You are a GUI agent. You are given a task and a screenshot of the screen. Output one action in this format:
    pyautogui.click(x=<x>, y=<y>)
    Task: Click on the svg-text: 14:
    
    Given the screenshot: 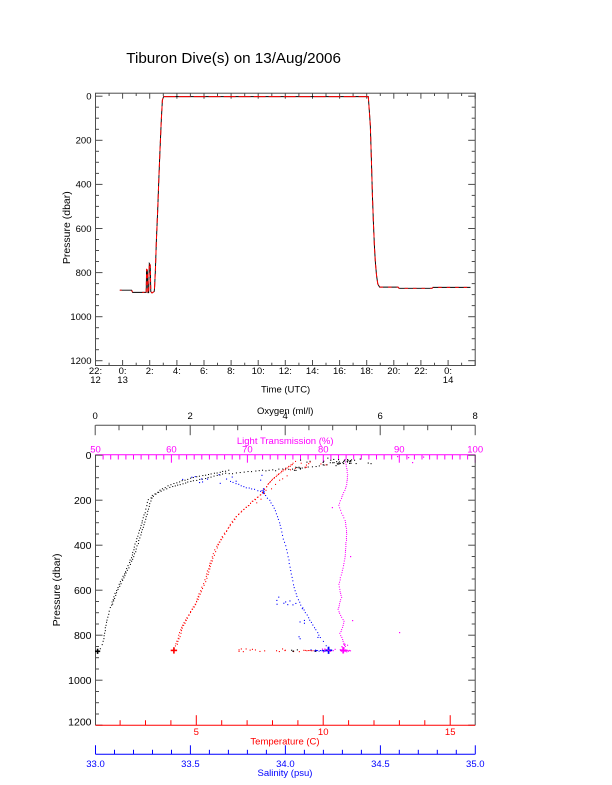 What is the action you would take?
    pyautogui.click(x=312, y=371)
    